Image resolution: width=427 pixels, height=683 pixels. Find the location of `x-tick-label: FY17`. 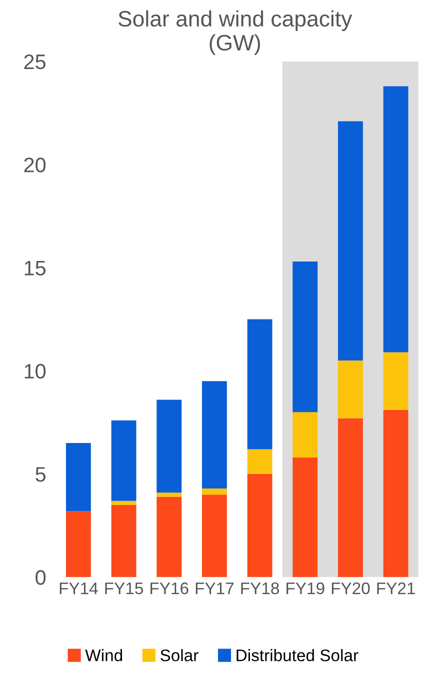

x-tick-label: FY17 is located at coordinates (215, 588).